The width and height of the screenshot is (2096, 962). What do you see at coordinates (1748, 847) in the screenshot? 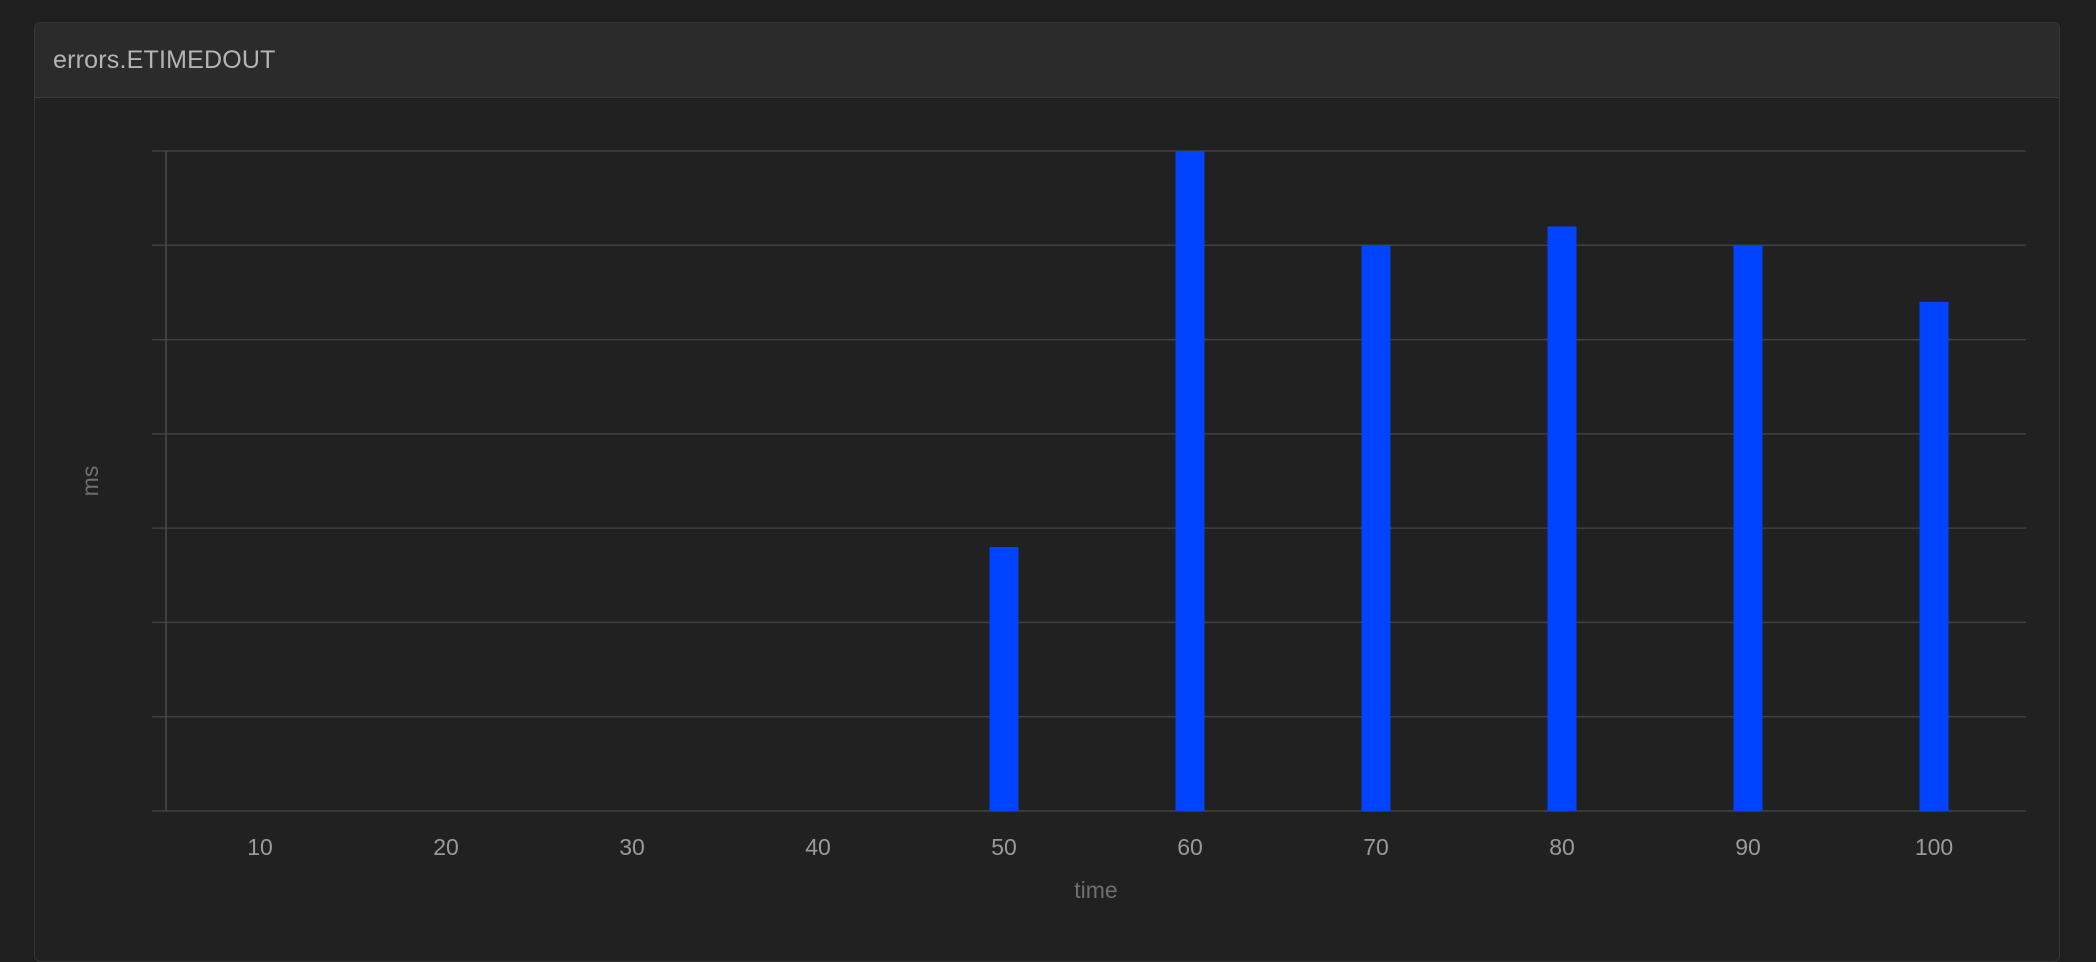
I see `x-tick-label-90: 90` at bounding box center [1748, 847].